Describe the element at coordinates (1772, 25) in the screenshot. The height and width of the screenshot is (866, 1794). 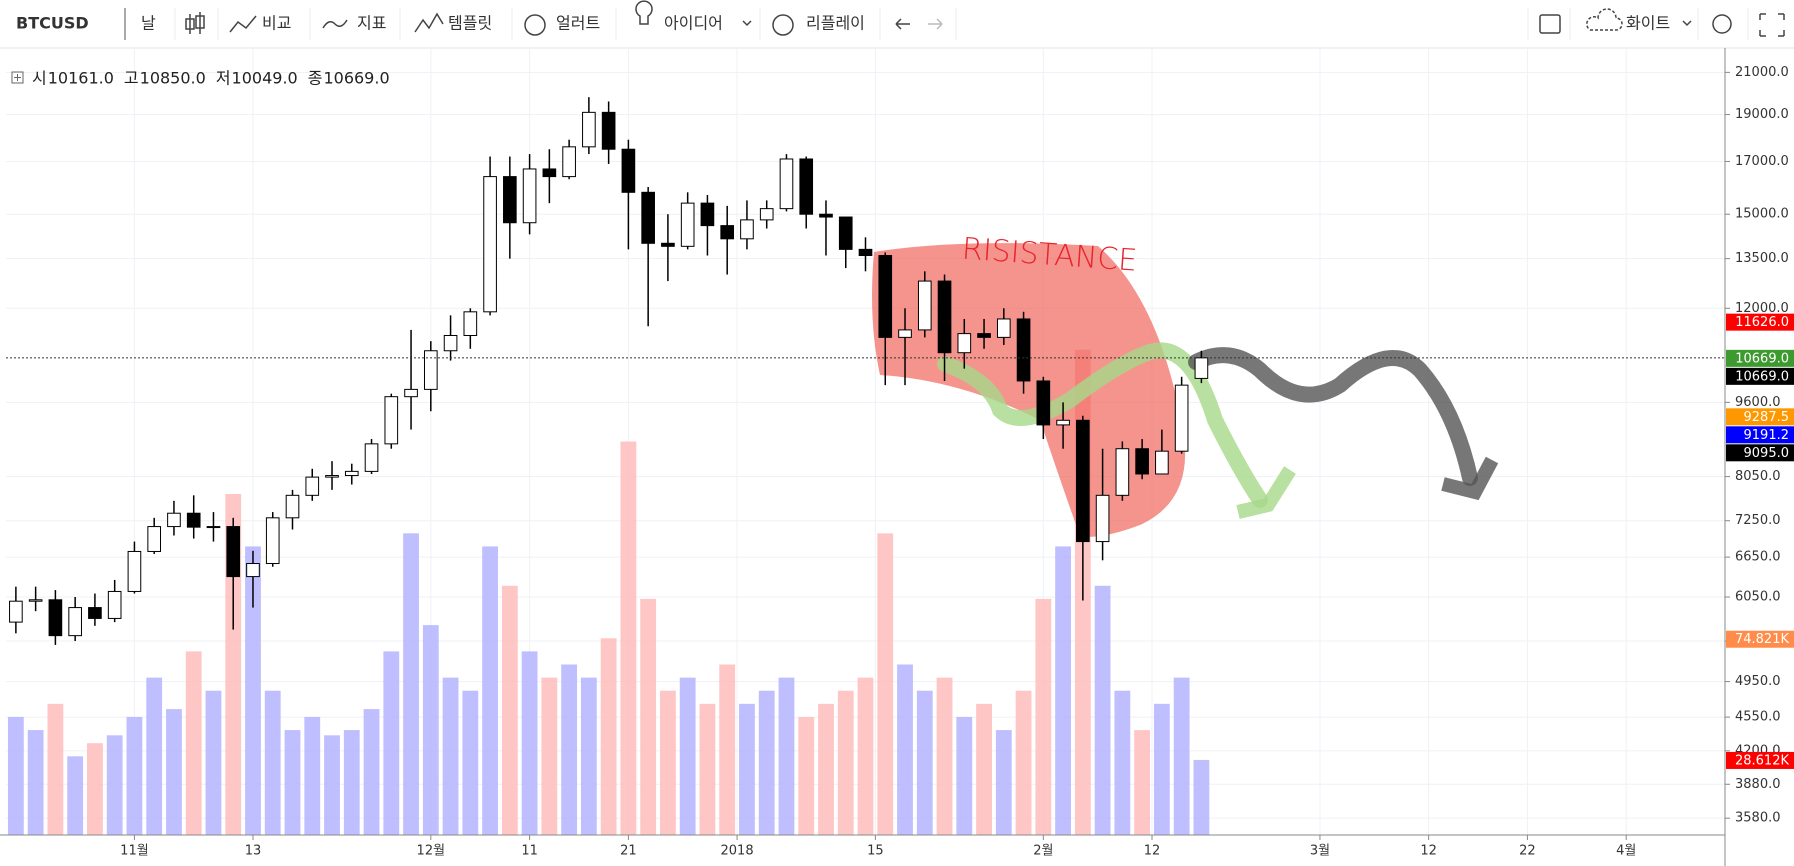
I see `expand-icon` at that location.